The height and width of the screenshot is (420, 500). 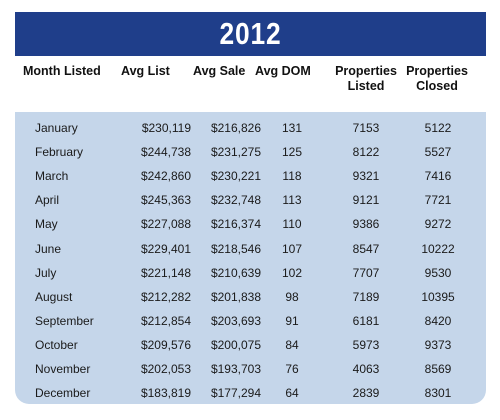 What do you see at coordinates (292, 369) in the screenshot?
I see `cell-avg-dom: 76` at bounding box center [292, 369].